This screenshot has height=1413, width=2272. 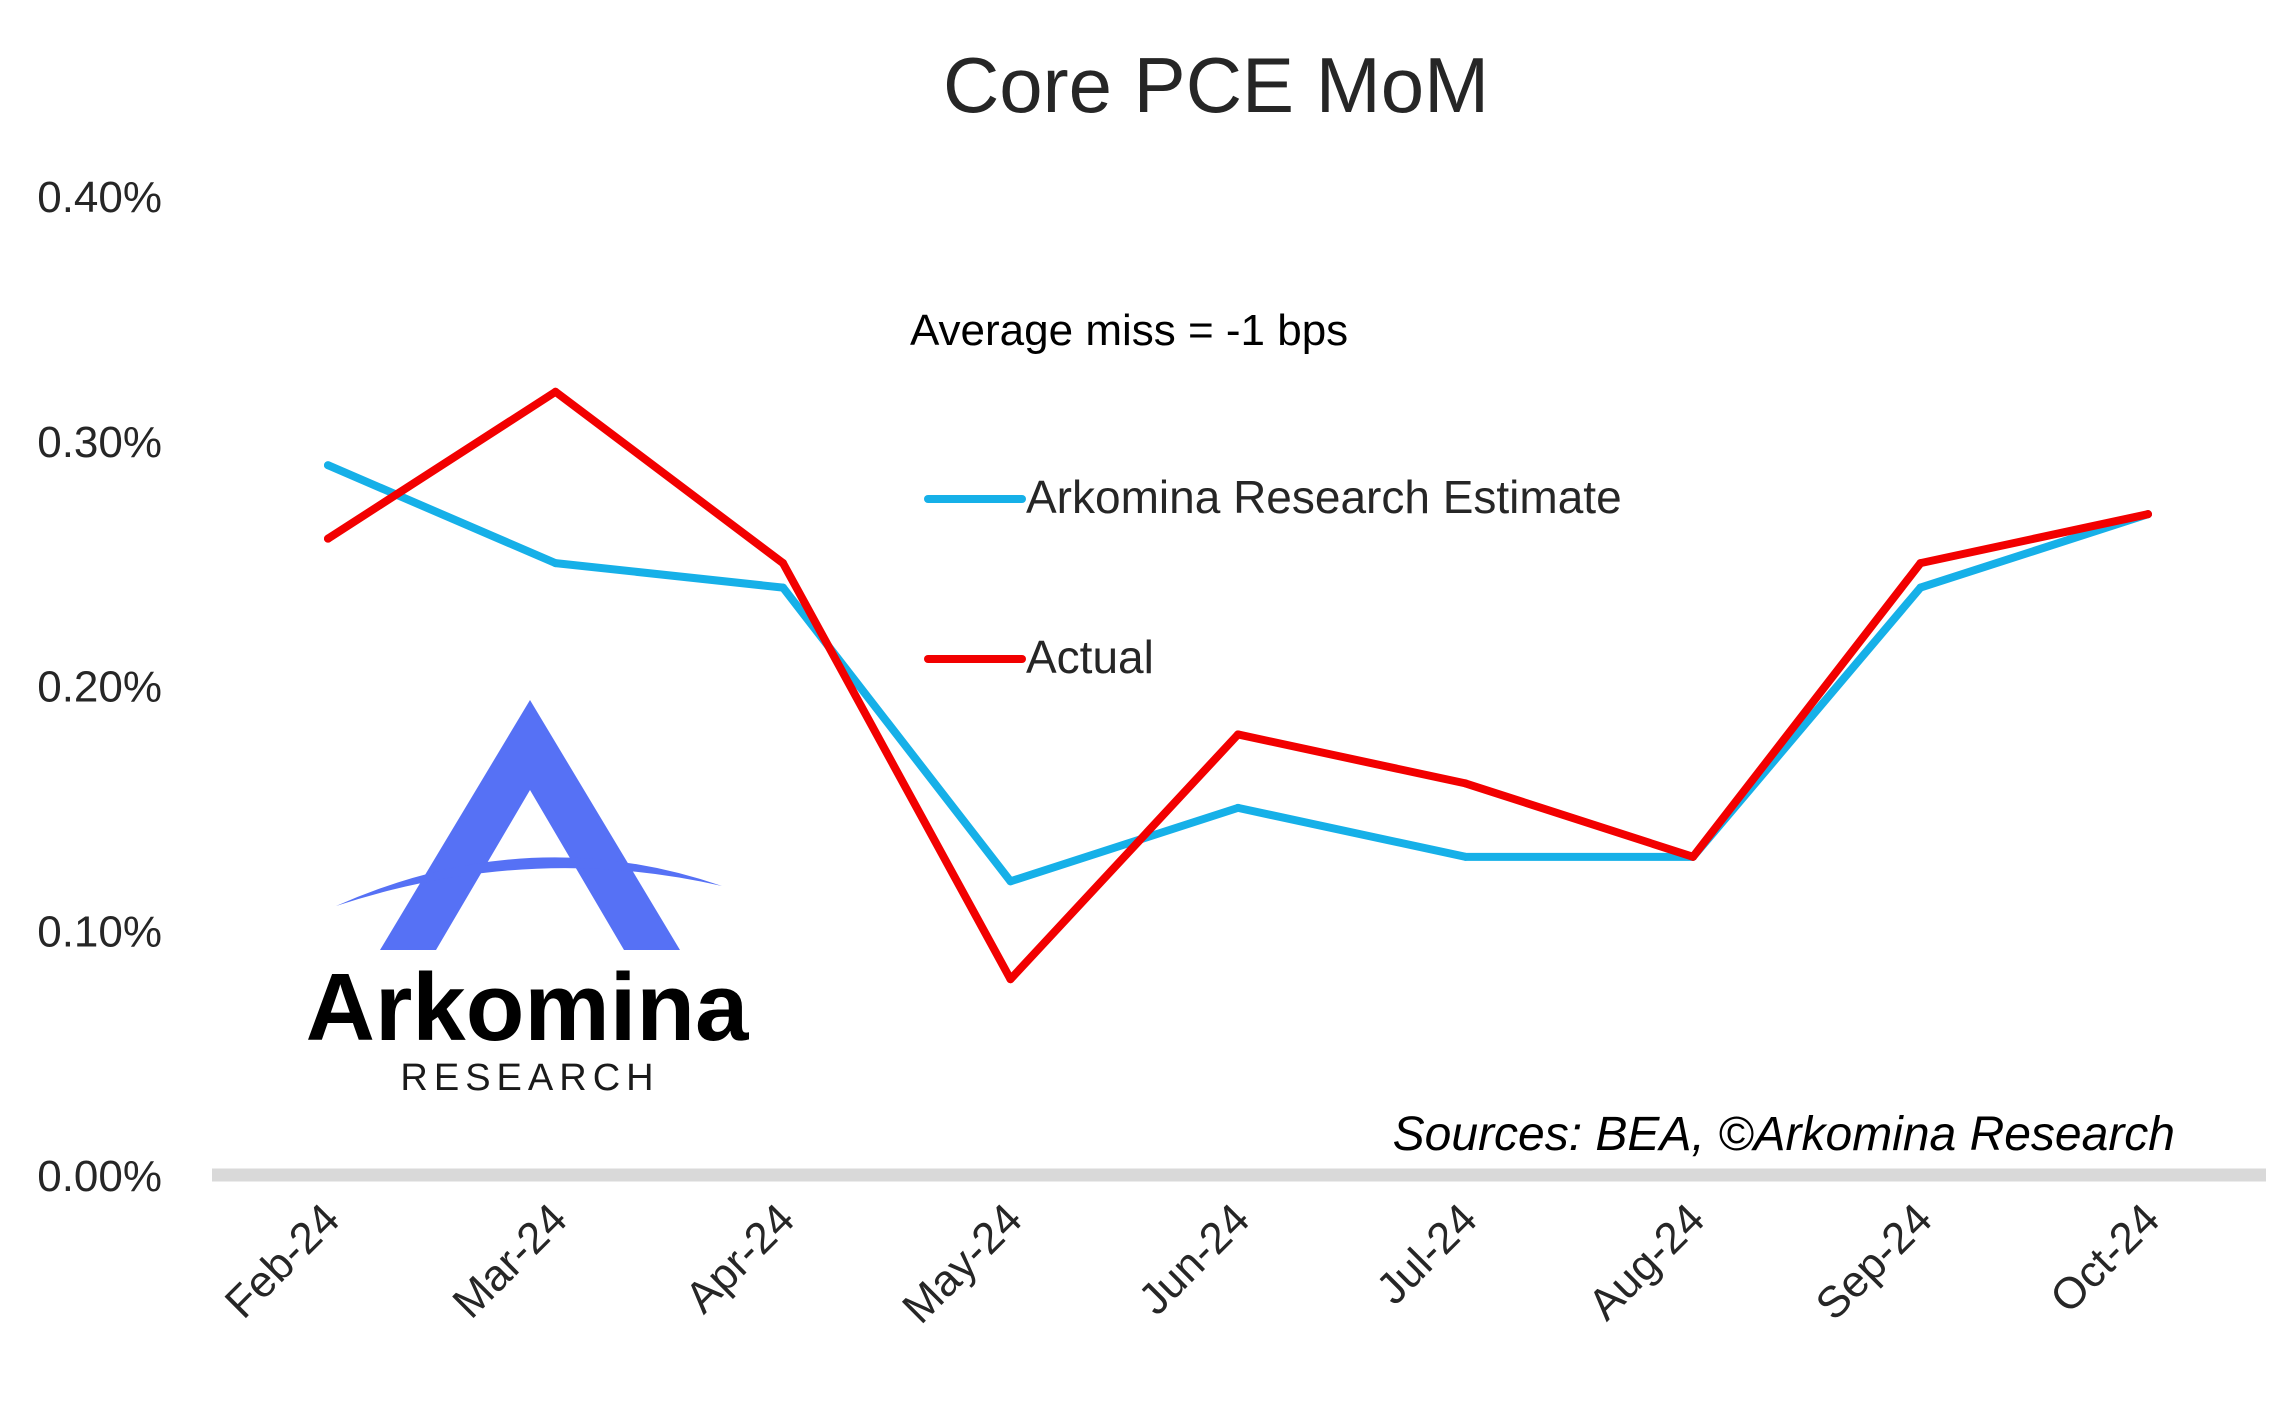 I want to click on x-tick-label: Feb-24, so click(x=282, y=1260).